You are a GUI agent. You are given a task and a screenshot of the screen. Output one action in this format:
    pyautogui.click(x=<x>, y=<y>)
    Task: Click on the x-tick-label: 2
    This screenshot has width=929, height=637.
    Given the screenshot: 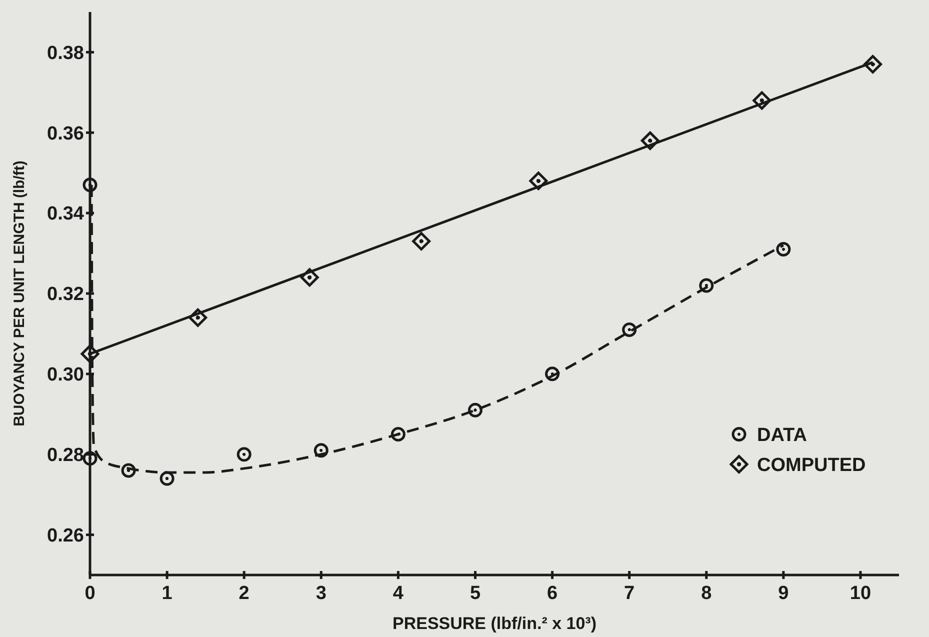 What is the action you would take?
    pyautogui.click(x=244, y=593)
    